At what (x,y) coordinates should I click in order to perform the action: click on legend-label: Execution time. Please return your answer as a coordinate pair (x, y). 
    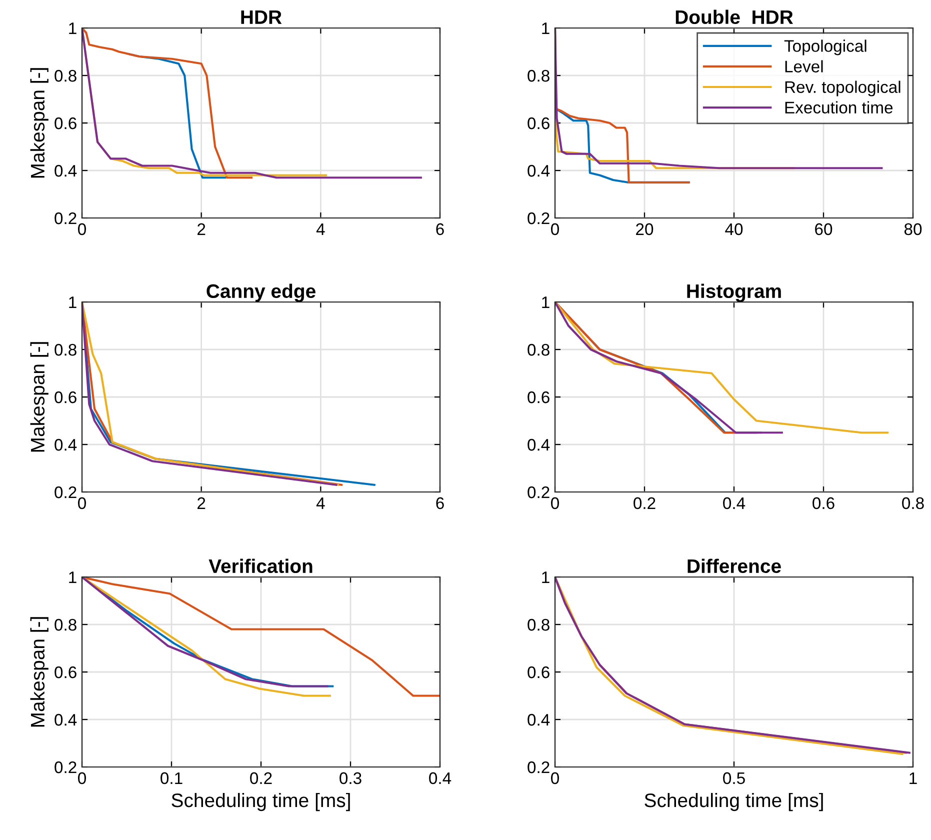
    Looking at the image, I should click on (839, 107).